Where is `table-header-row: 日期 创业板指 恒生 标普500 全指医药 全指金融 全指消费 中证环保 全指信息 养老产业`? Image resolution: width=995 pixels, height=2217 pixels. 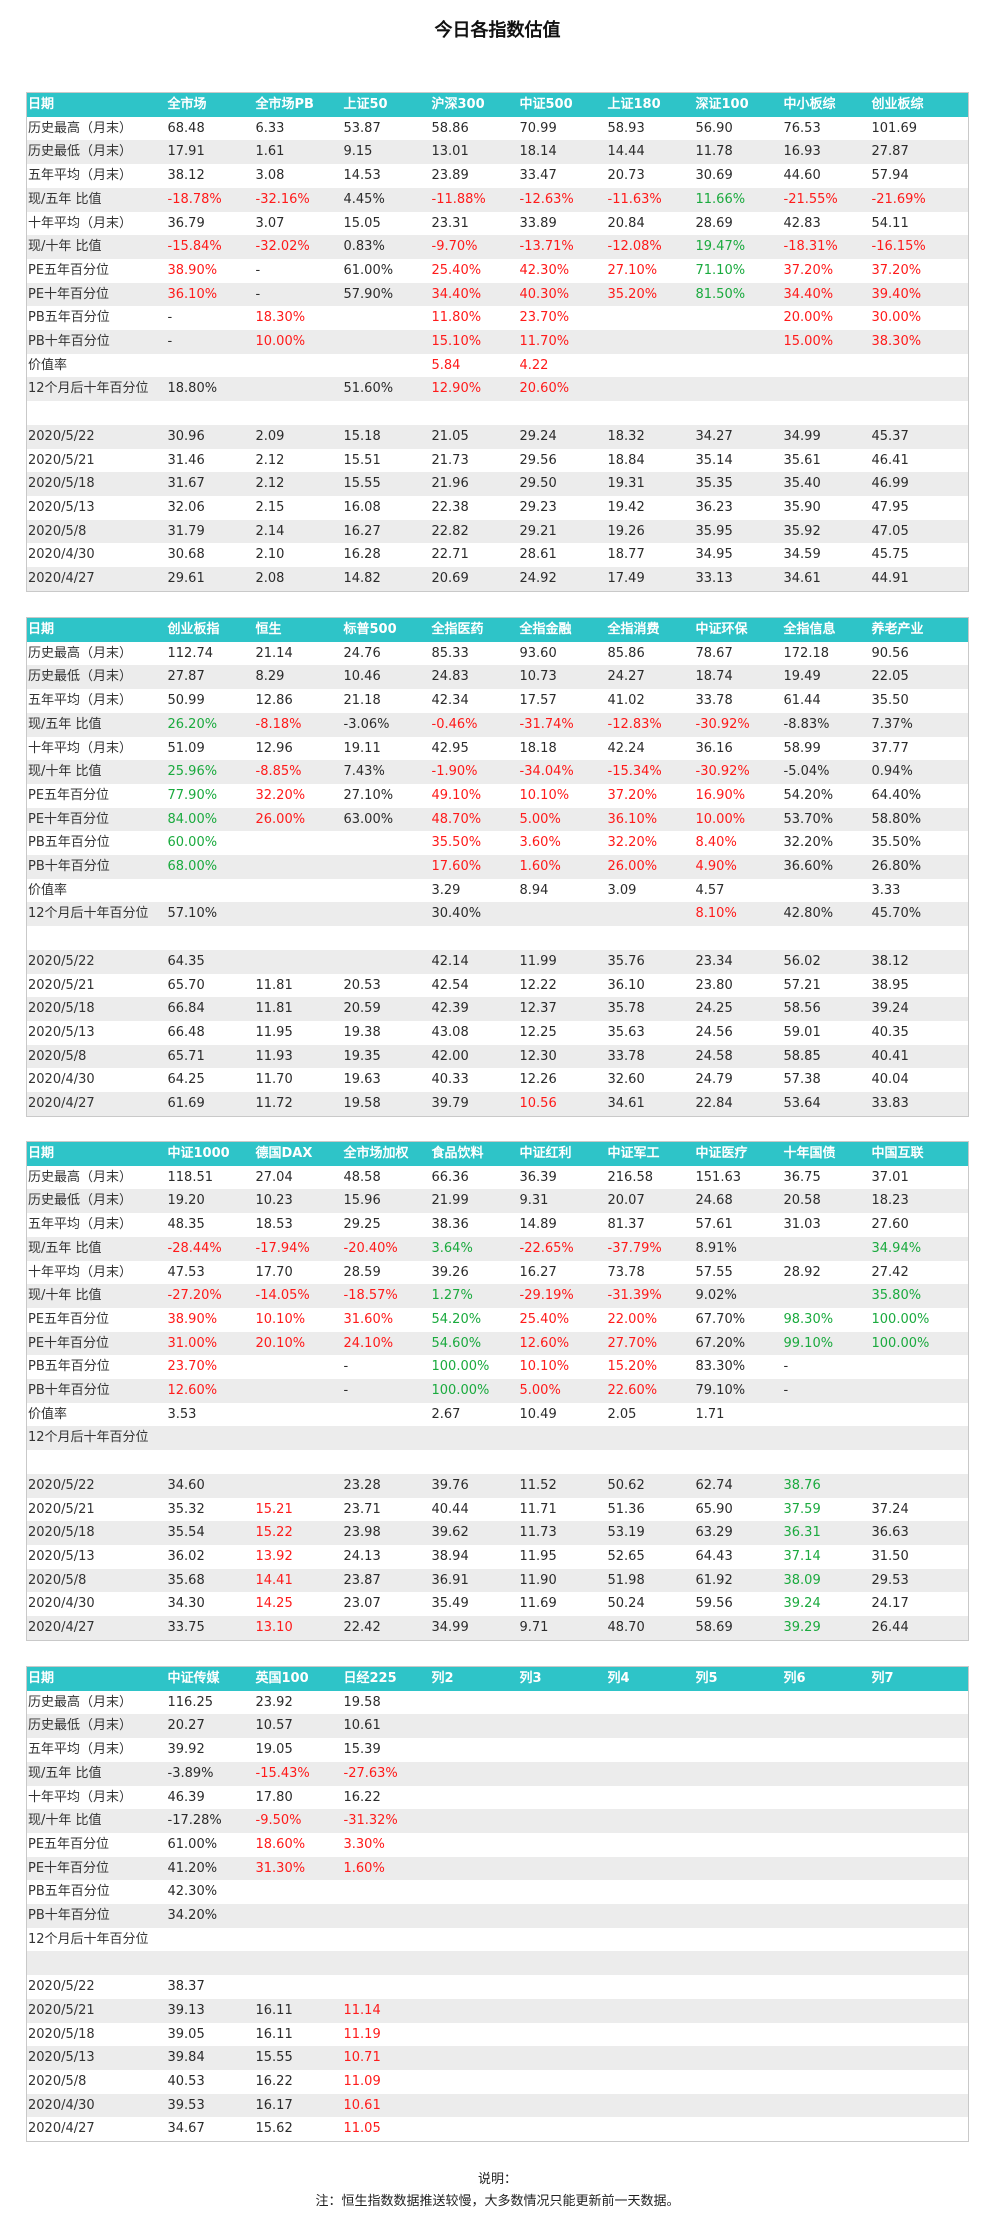 table-header-row: 日期 创业板指 恒生 标普500 全指医药 全指金融 全指消费 中证环保 全指信息 养老产业 is located at coordinates (497, 629).